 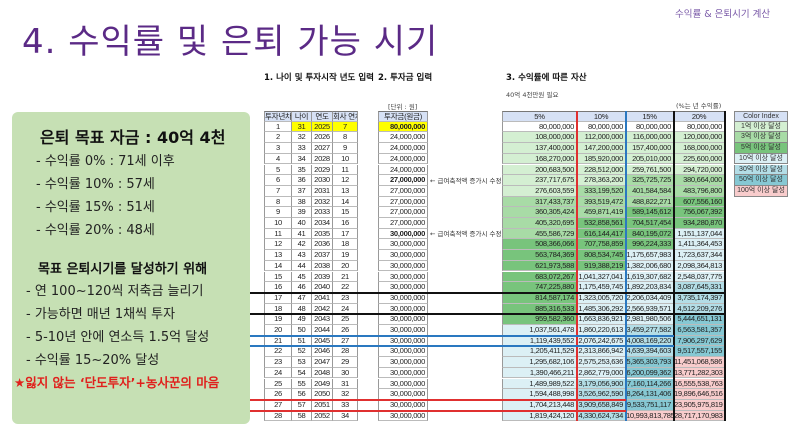 I want to click on goal-item: - 수익률 0% : 71세 이후, so click(x=105, y=161).